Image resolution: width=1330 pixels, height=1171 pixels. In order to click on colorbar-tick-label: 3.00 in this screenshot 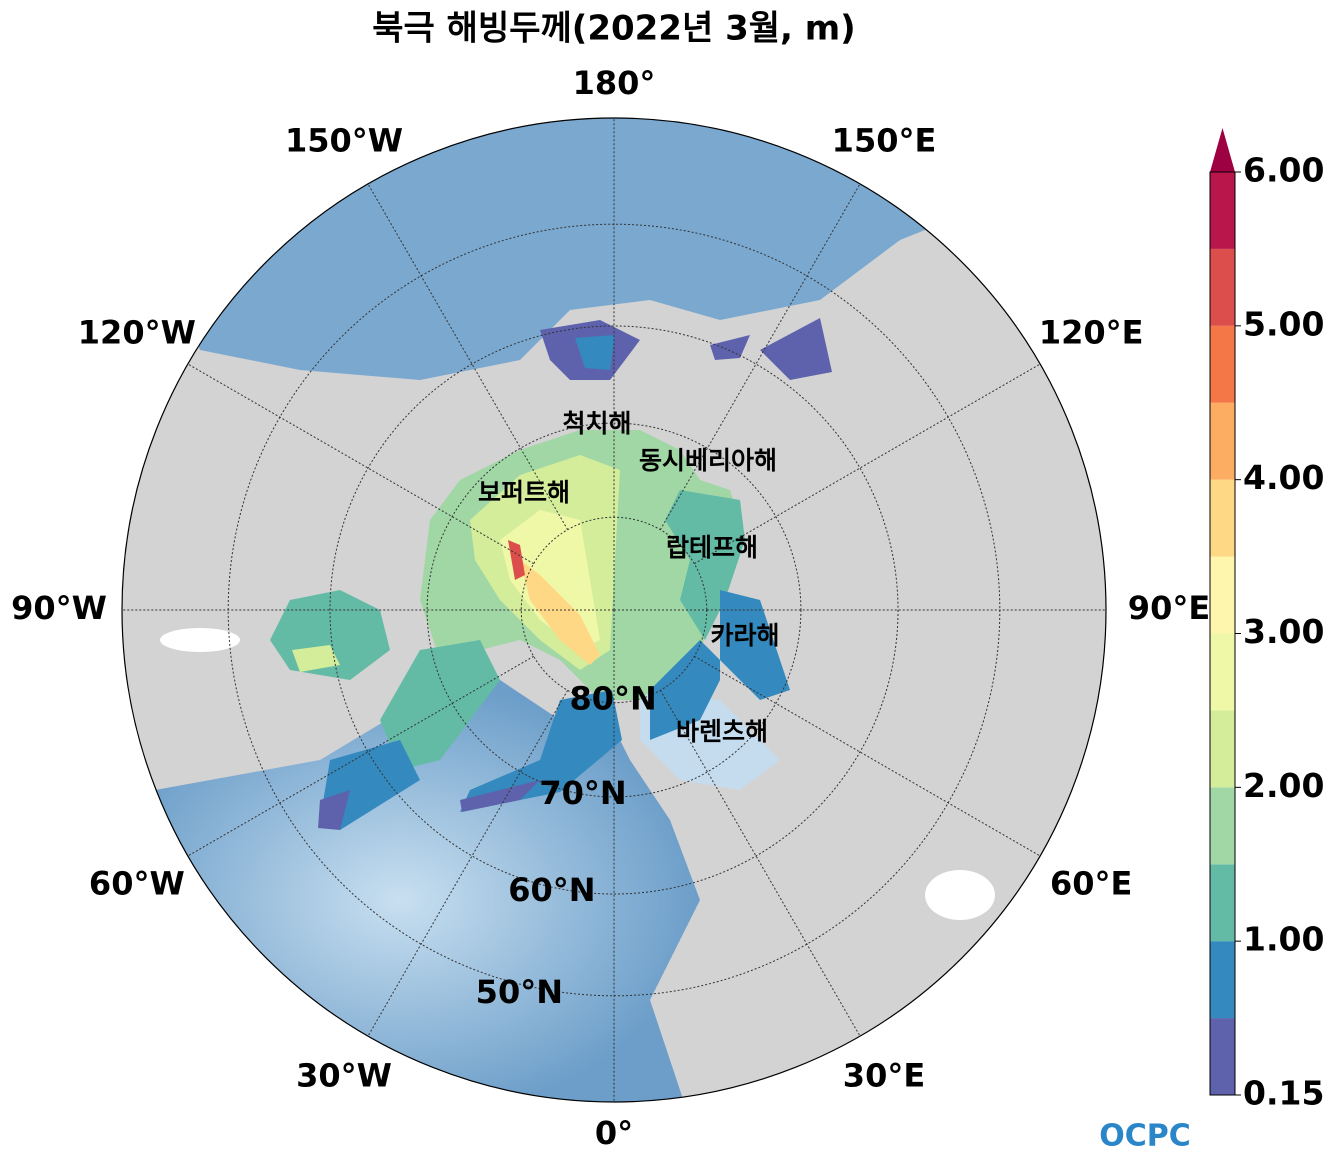, I will do `click(1283, 631)`.